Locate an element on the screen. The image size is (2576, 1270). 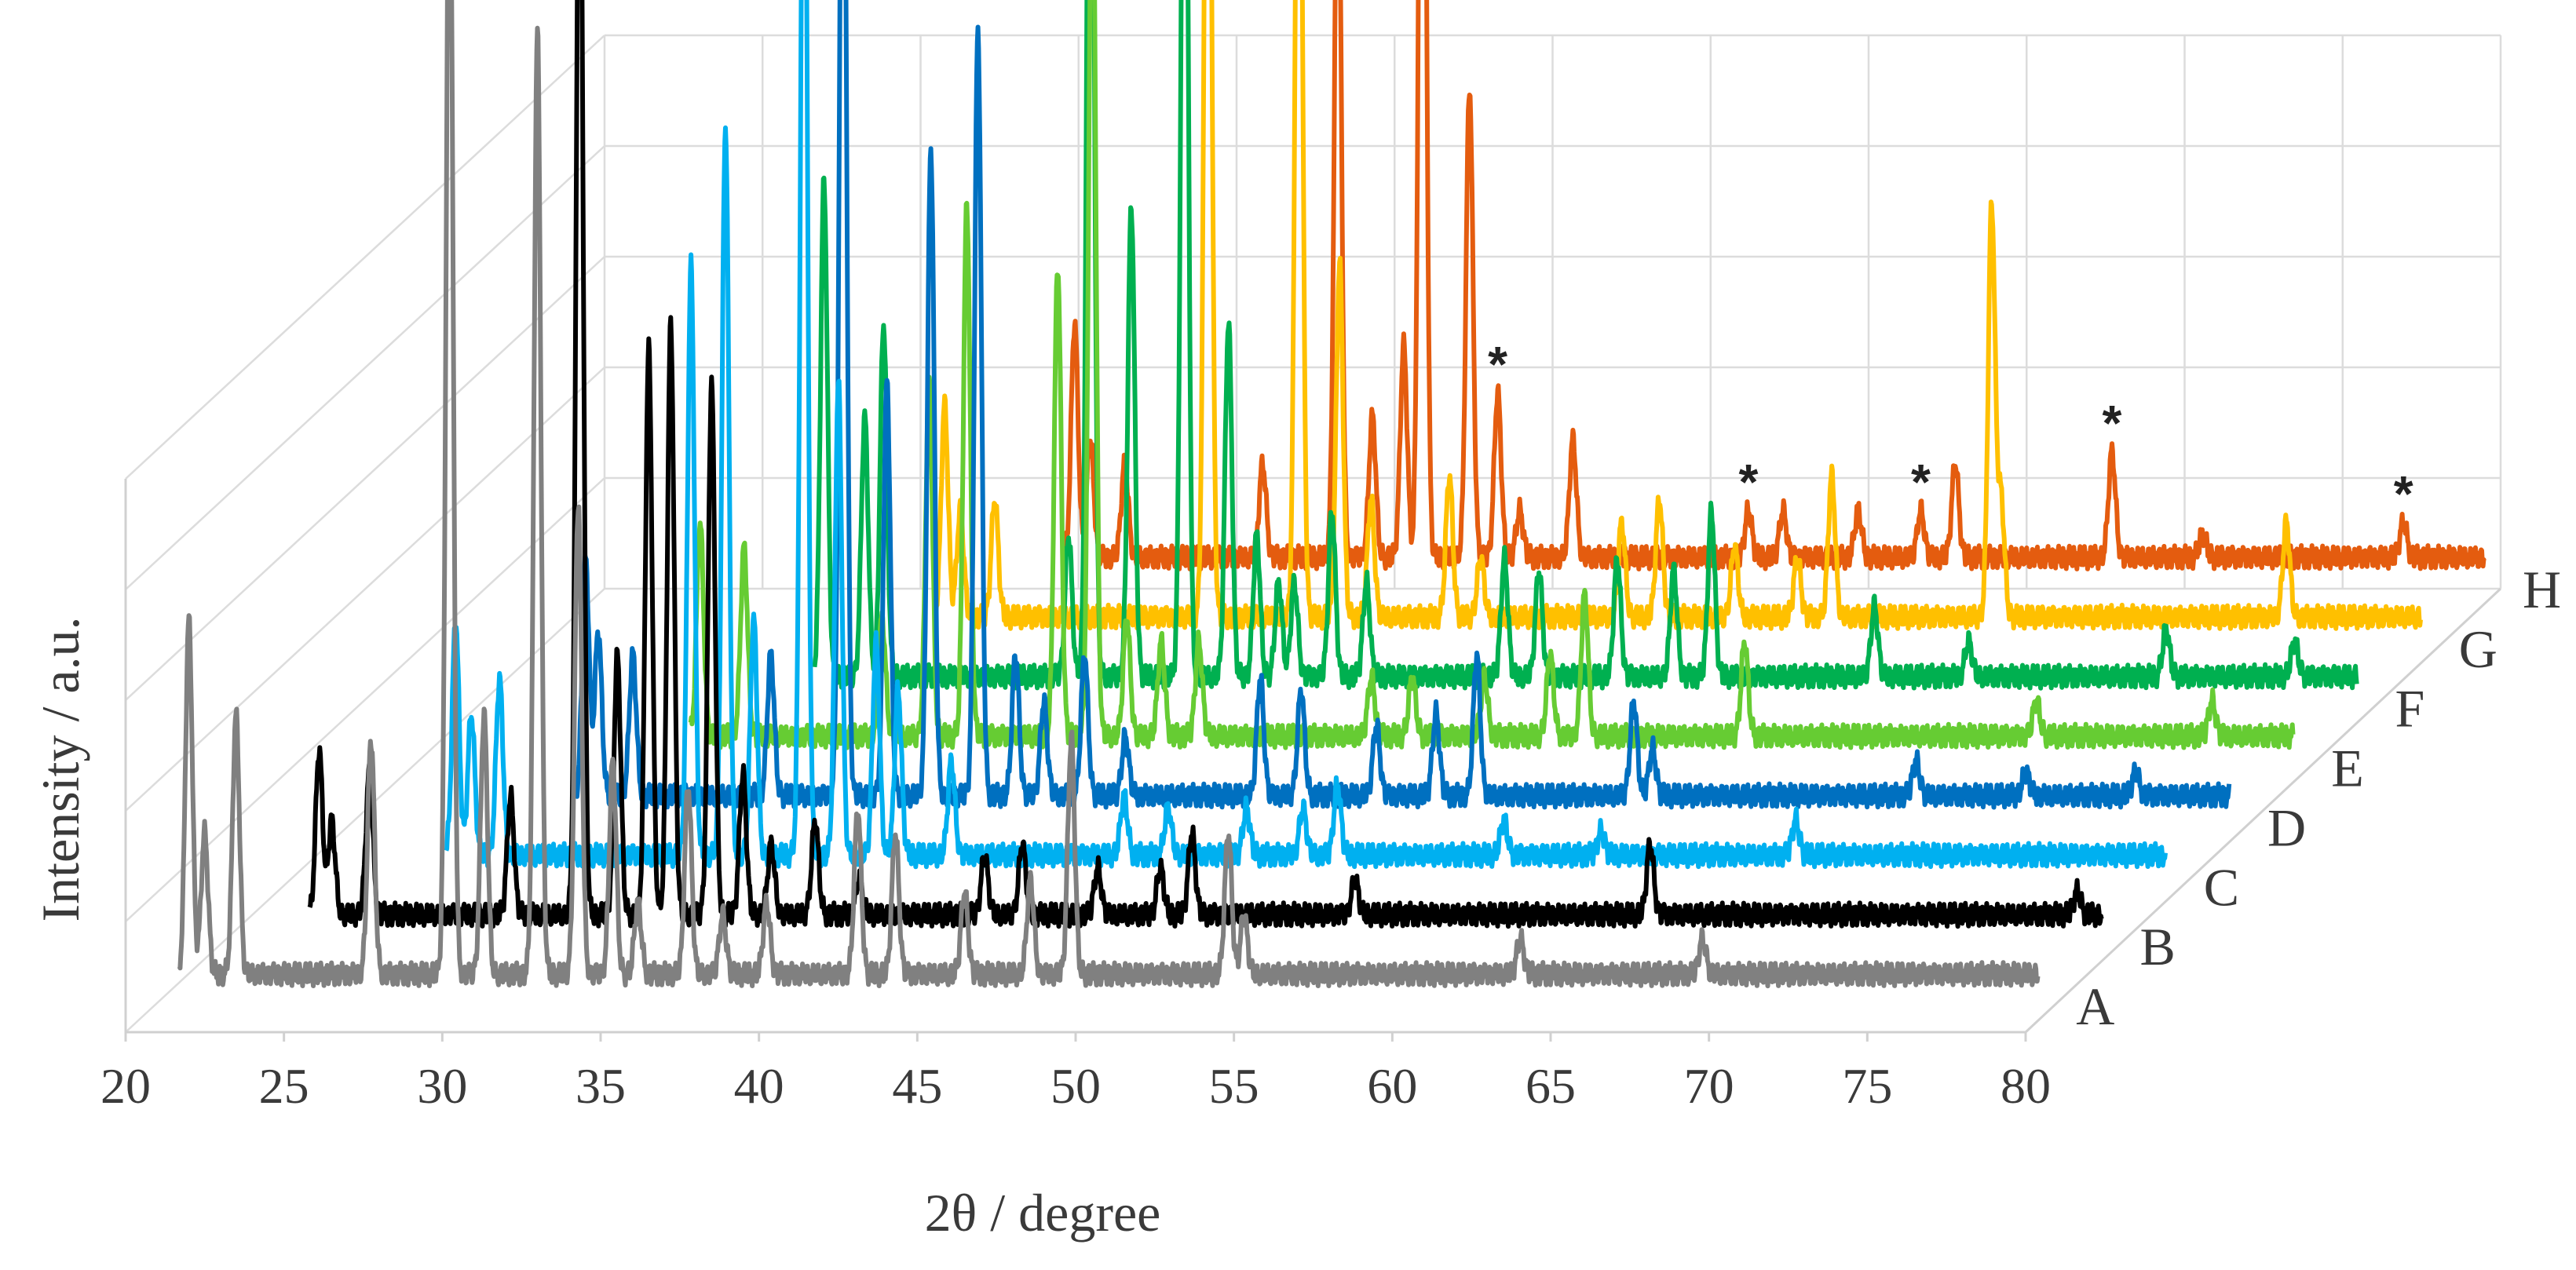
x-tick-label: 75 is located at coordinates (1867, 1086).